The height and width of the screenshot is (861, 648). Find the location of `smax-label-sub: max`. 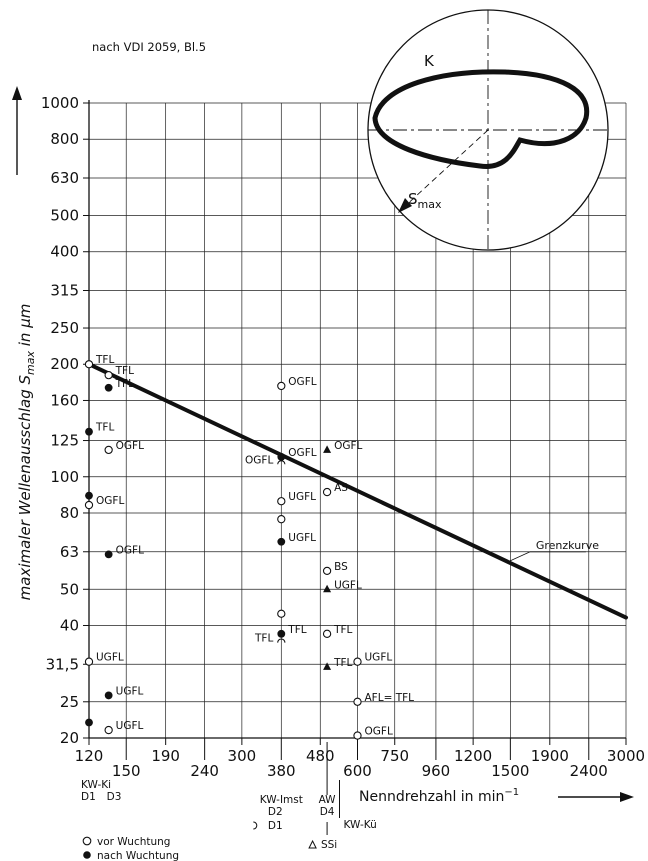

smax-label-sub: max is located at coordinates (430, 204).